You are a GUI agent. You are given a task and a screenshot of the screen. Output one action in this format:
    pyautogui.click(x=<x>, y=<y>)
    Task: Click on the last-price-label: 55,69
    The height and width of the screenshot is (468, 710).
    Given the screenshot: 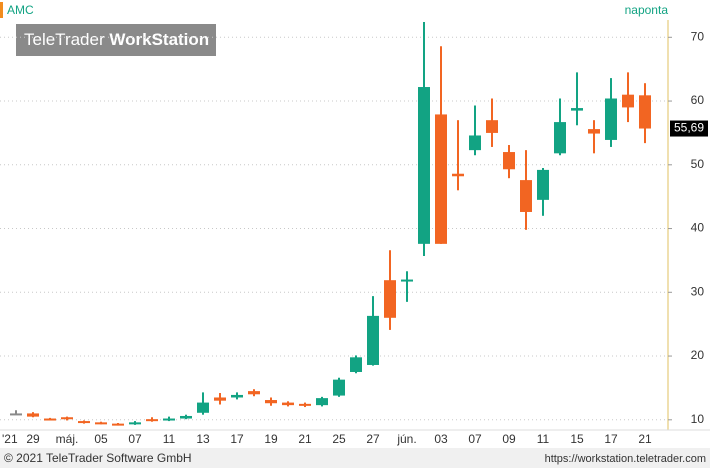 What is the action you would take?
    pyautogui.click(x=689, y=128)
    